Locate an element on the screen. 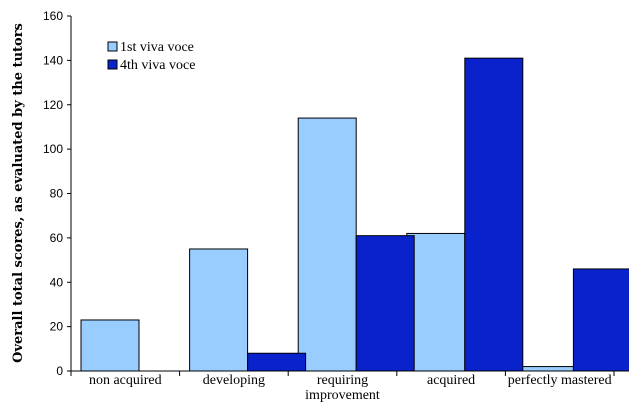 This screenshot has width=629, height=417. x-category-label: non acquired is located at coordinates (125, 380).